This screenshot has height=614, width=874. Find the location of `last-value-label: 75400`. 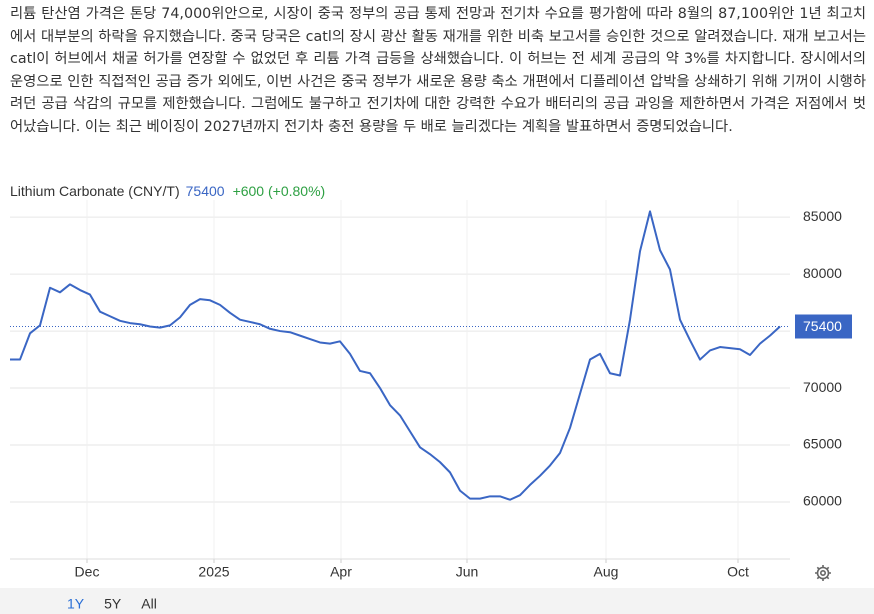

last-value-label: 75400 is located at coordinates (822, 326).